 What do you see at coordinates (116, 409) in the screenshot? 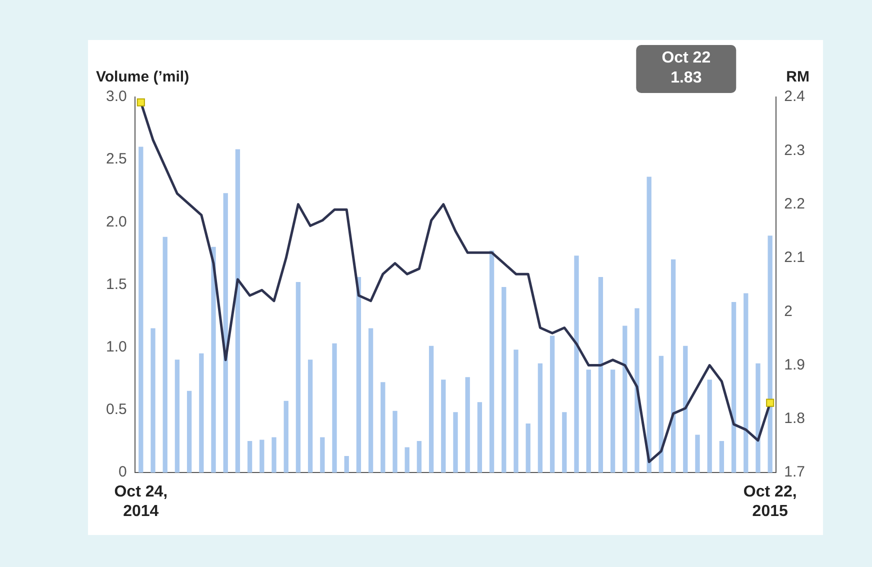
I see `y-tick-label: 0.5` at bounding box center [116, 409].